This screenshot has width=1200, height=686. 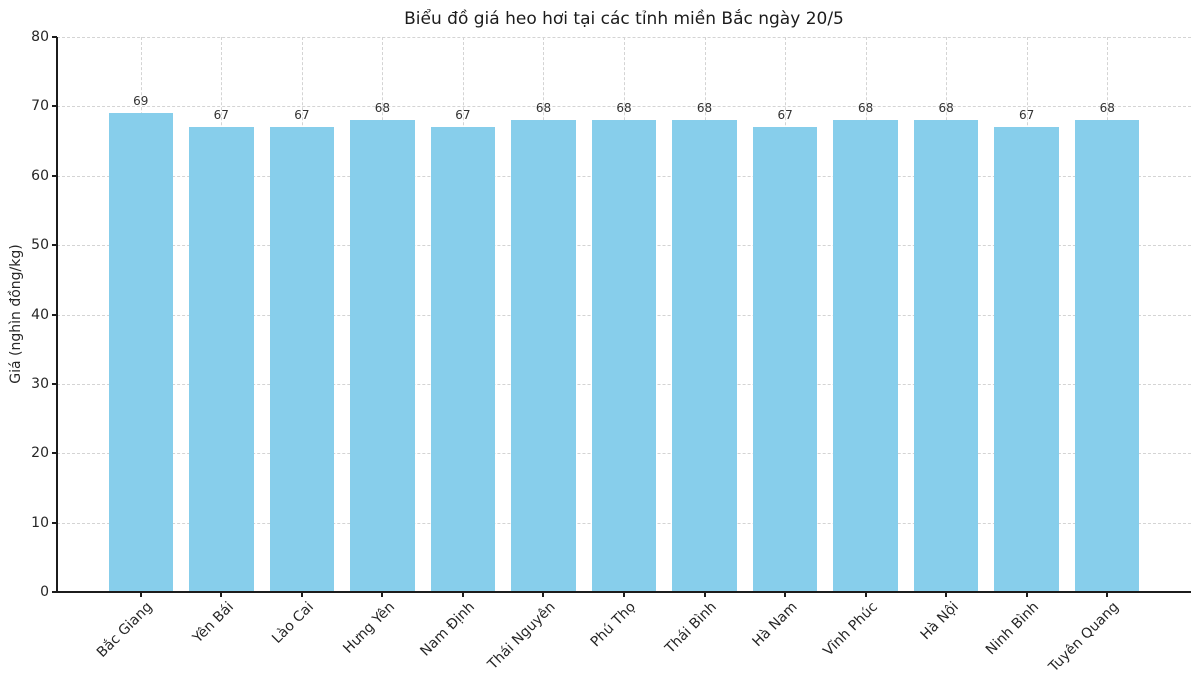 What do you see at coordinates (40, 37) in the screenshot?
I see `y-tick-label: 80` at bounding box center [40, 37].